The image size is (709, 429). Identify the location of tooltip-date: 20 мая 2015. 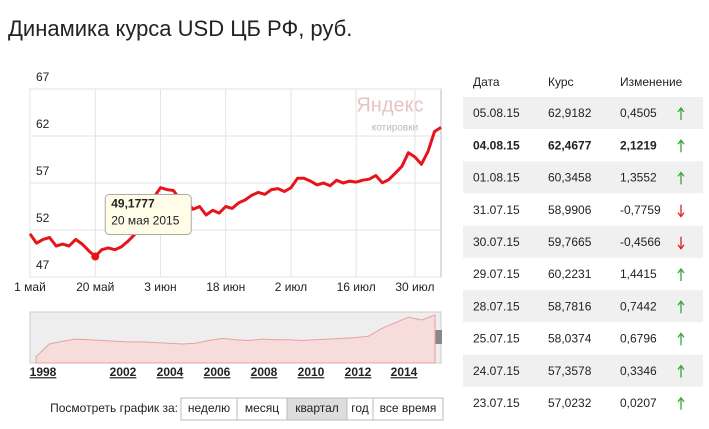
(145, 221).